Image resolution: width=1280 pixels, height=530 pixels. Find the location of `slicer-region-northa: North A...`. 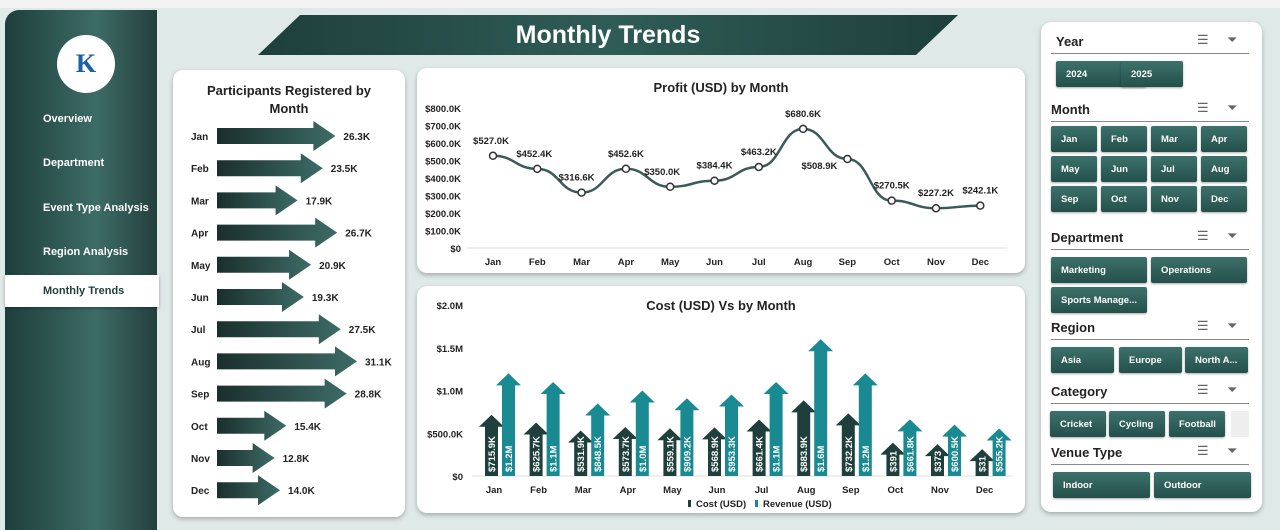

slicer-region-northa: North A... is located at coordinates (1216, 360).